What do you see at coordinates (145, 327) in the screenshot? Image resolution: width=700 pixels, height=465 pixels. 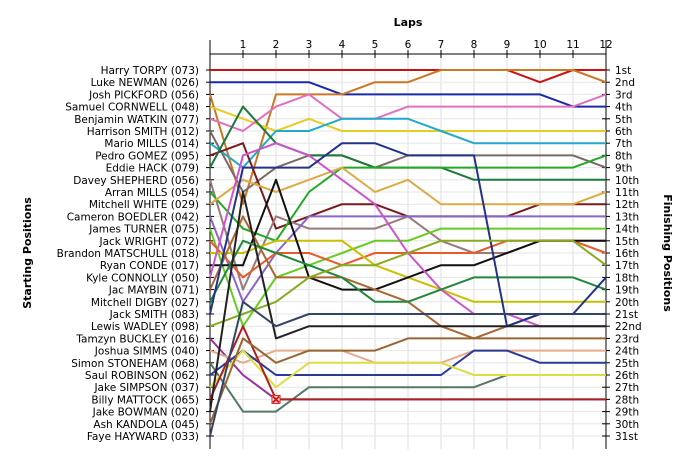 I see `starting-position-label: Lewis WADLEY (098)` at bounding box center [145, 327].